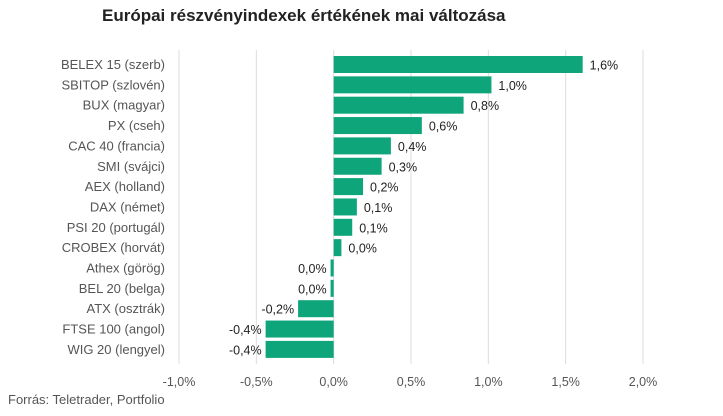  Describe the element at coordinates (256, 382) in the screenshot. I see `x-tick-label: -0,5%` at that location.